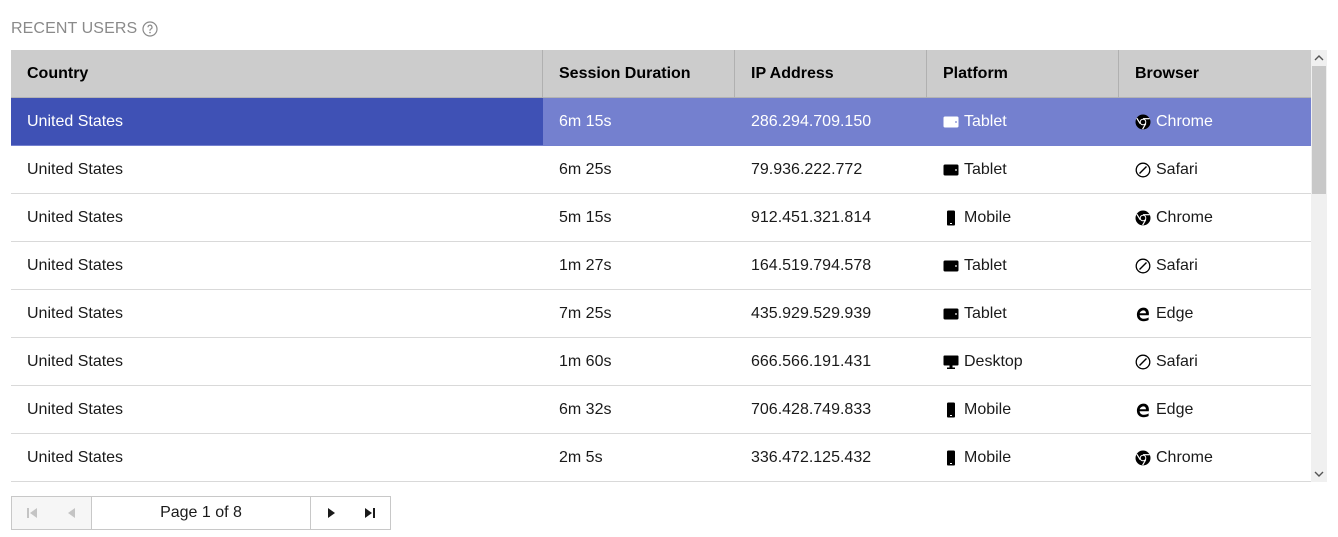  I want to click on column-header-country: Country, so click(277, 74).